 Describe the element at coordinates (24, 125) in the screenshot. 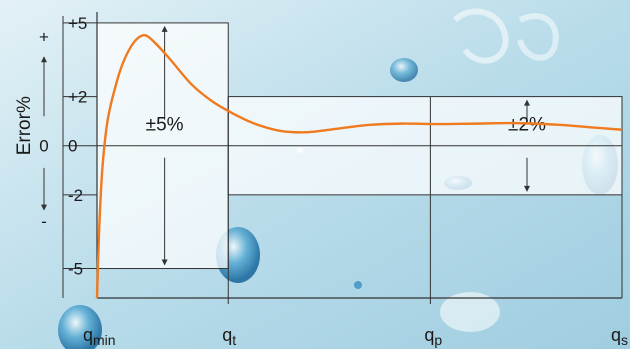

I see `y-axis-title: Error%` at that location.